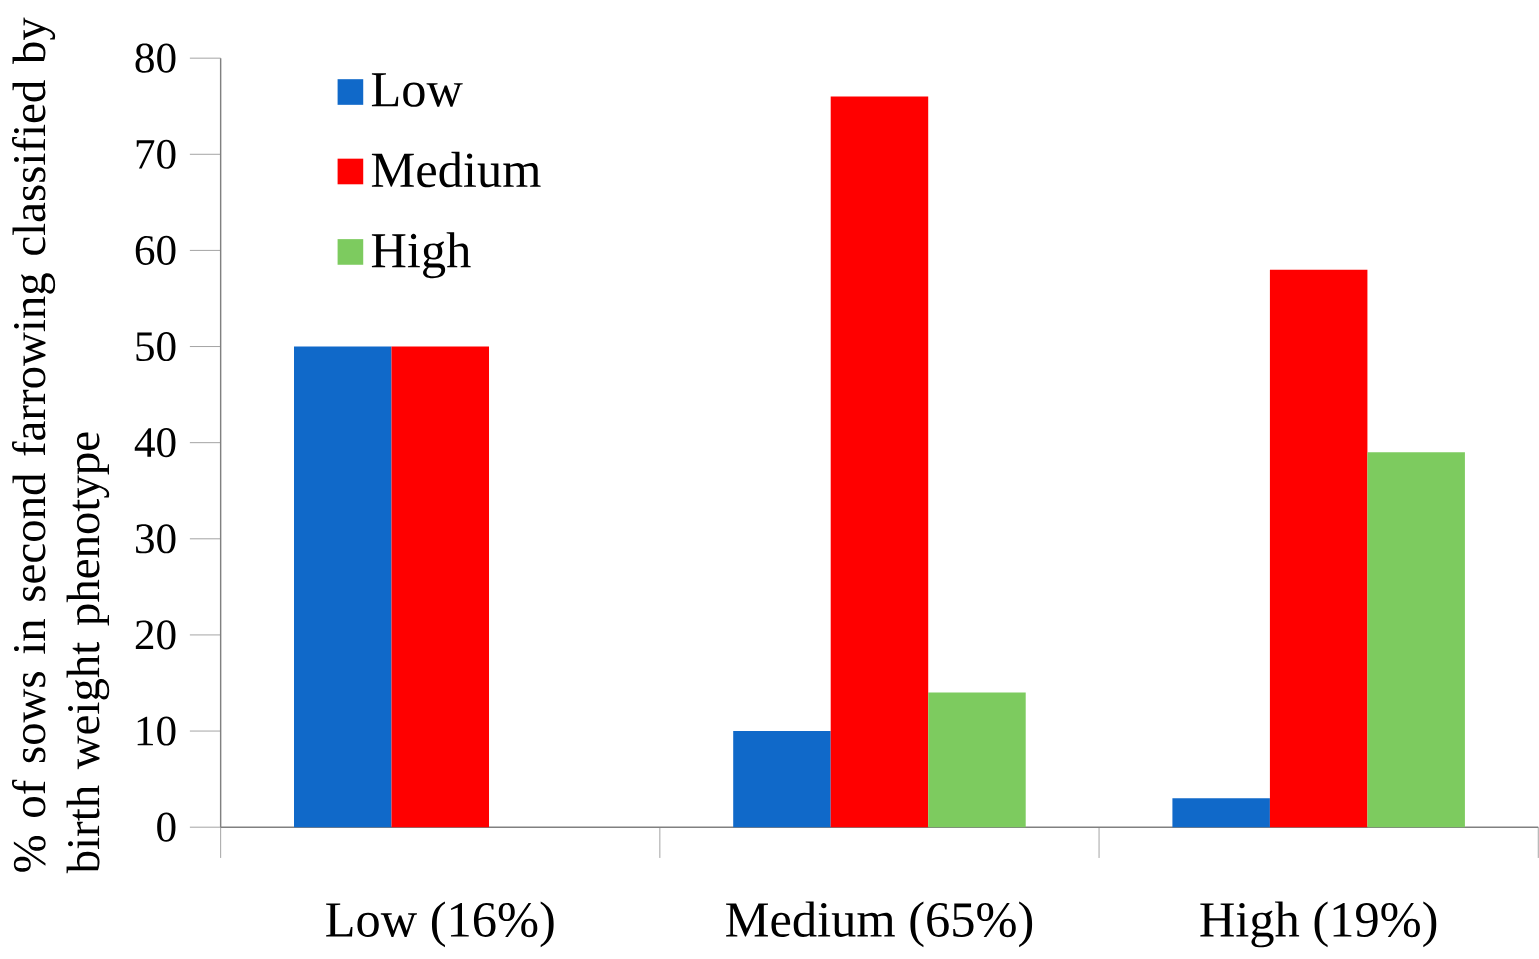  I want to click on x-tick-label: High (19%), so click(1318, 924).